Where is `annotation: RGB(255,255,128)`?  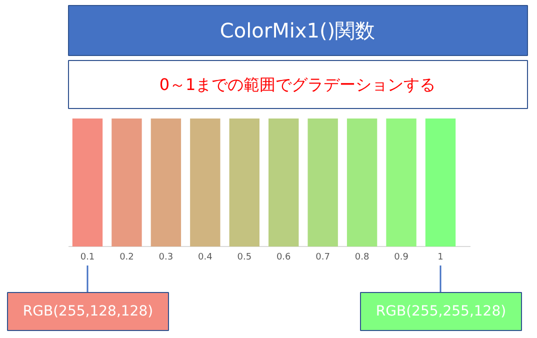 annotation: RGB(255,255,128) is located at coordinates (441, 312).